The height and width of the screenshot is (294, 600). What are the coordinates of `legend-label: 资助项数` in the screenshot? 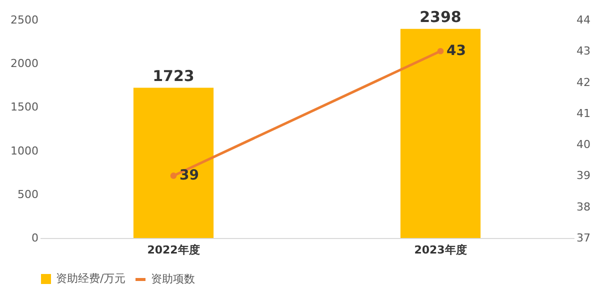 It's located at (173, 279).